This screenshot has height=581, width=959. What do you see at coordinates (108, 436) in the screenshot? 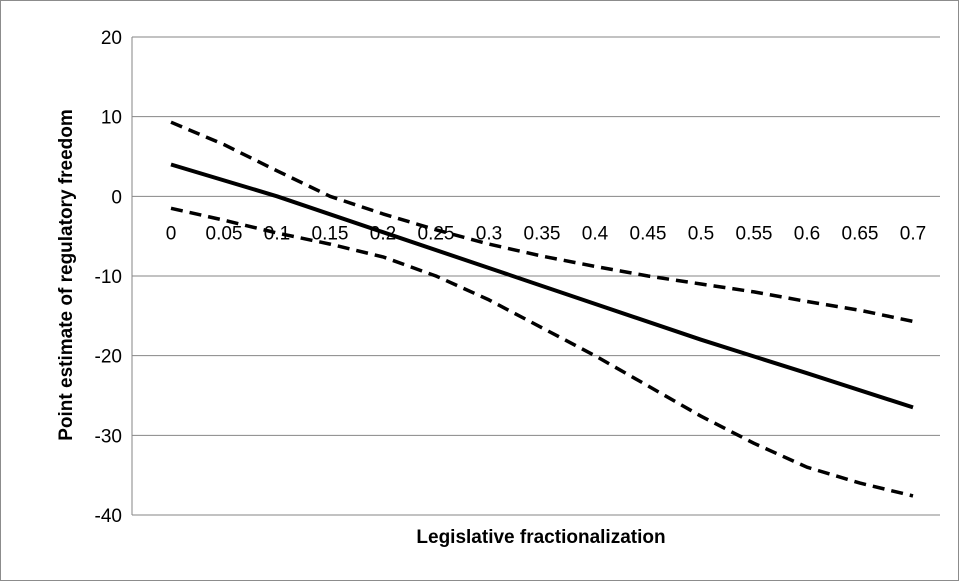
I see `y-tick-label: -30` at bounding box center [108, 436].